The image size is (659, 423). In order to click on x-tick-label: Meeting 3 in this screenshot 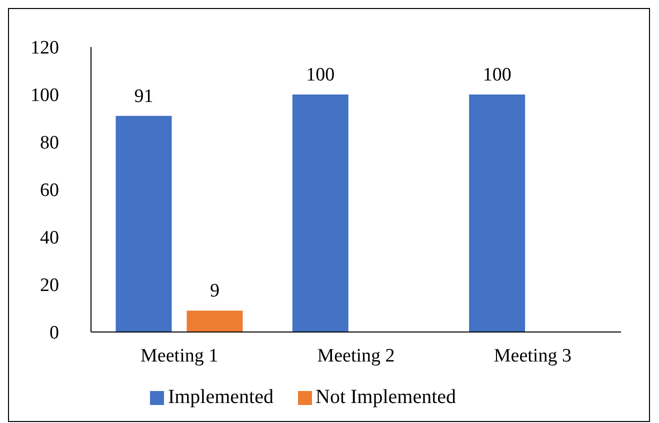, I will do `click(533, 355)`.